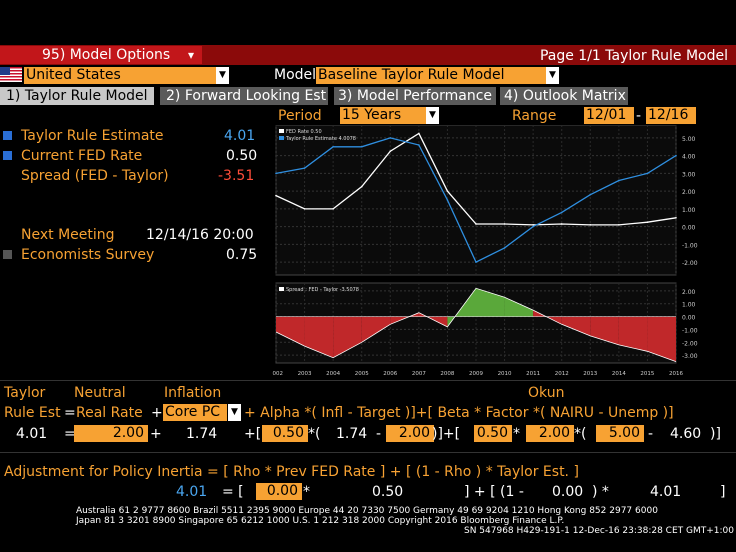  I want to click on survey-value: 0.75, so click(242, 255).